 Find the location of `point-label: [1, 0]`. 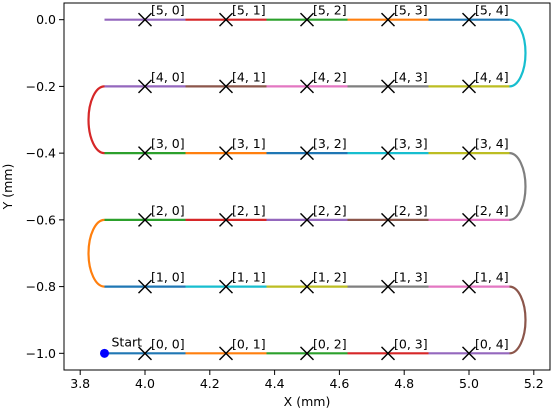

point-label: [1, 0] is located at coordinates (168, 277).